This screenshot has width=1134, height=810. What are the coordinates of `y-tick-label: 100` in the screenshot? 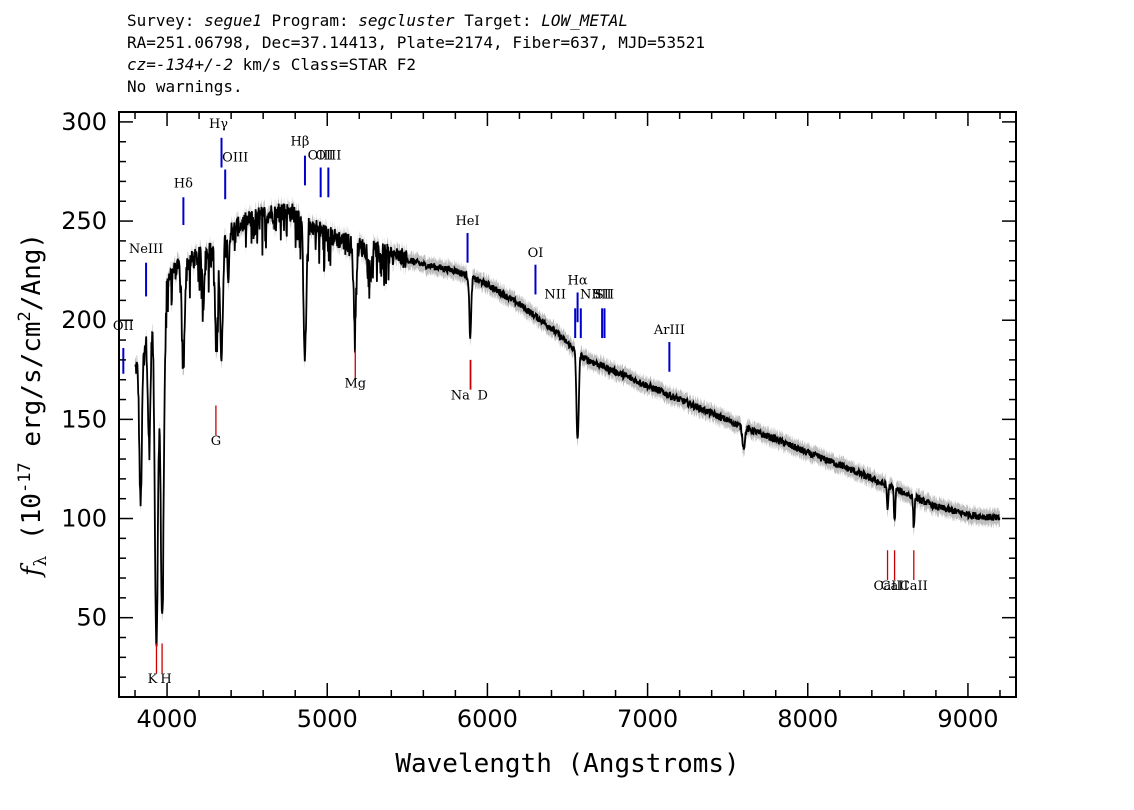 It's located at (84, 519).